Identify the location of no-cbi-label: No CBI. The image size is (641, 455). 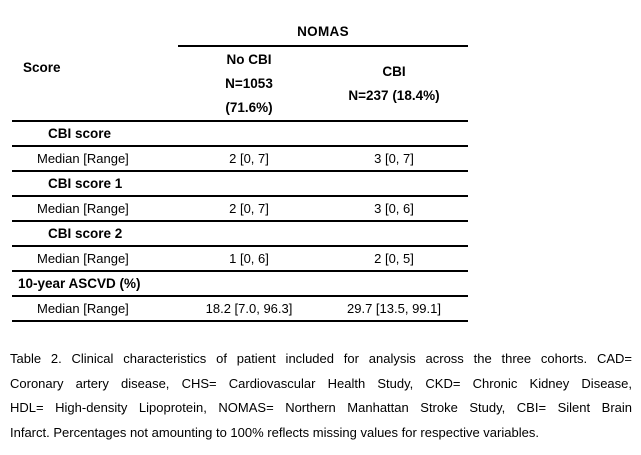
(249, 59).